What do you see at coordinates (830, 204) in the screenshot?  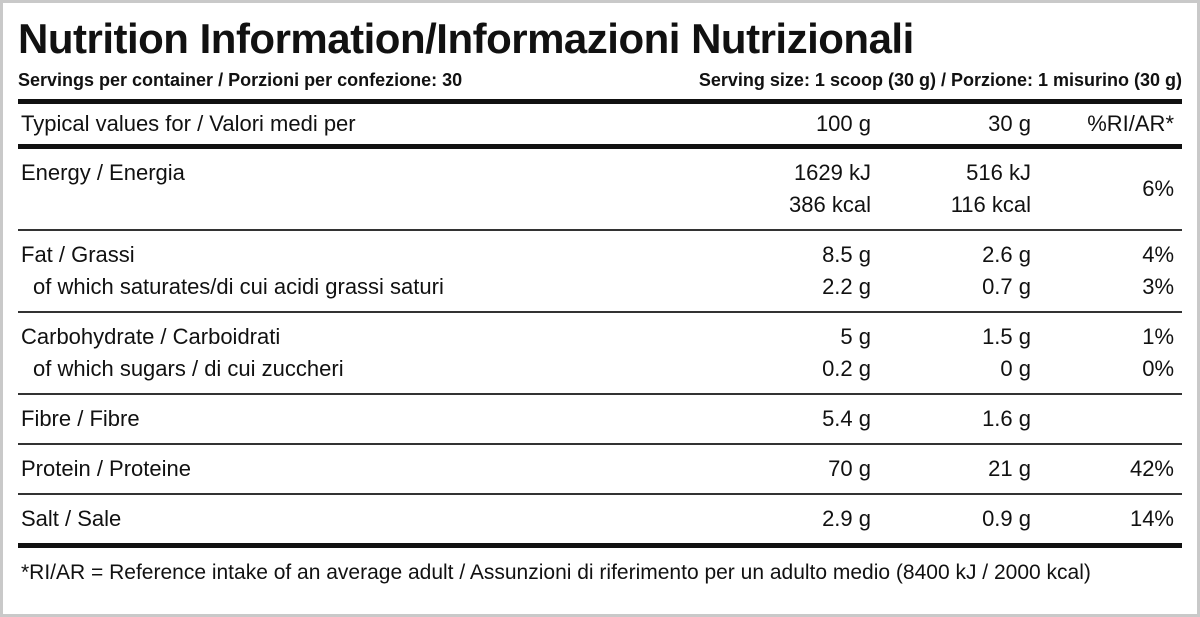 I see `value: 386 kcal` at bounding box center [830, 204].